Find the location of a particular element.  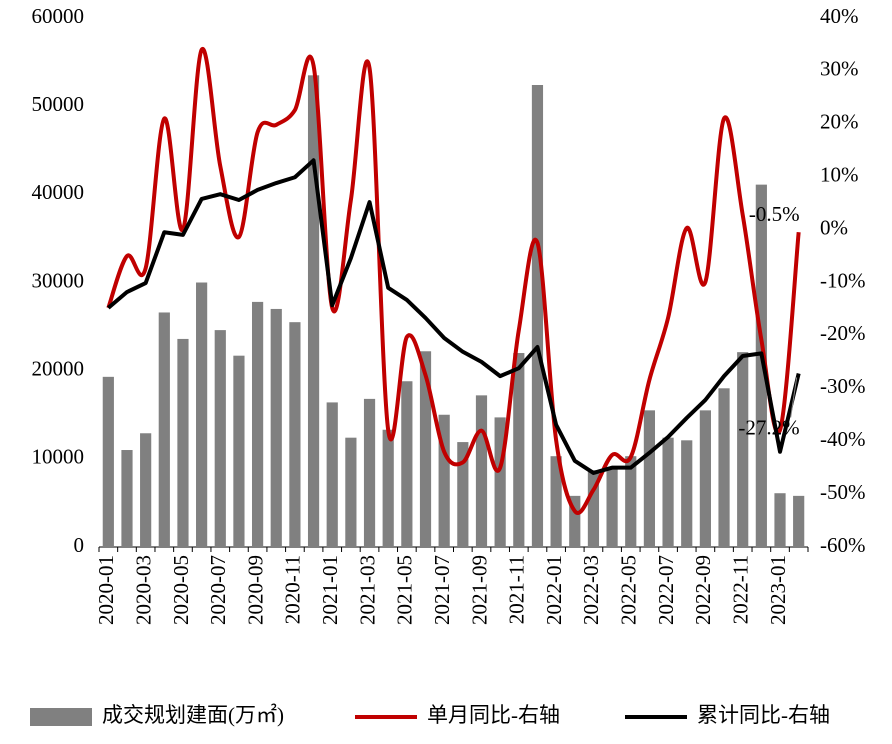

data-label: -0.5% is located at coordinates (774, 214).